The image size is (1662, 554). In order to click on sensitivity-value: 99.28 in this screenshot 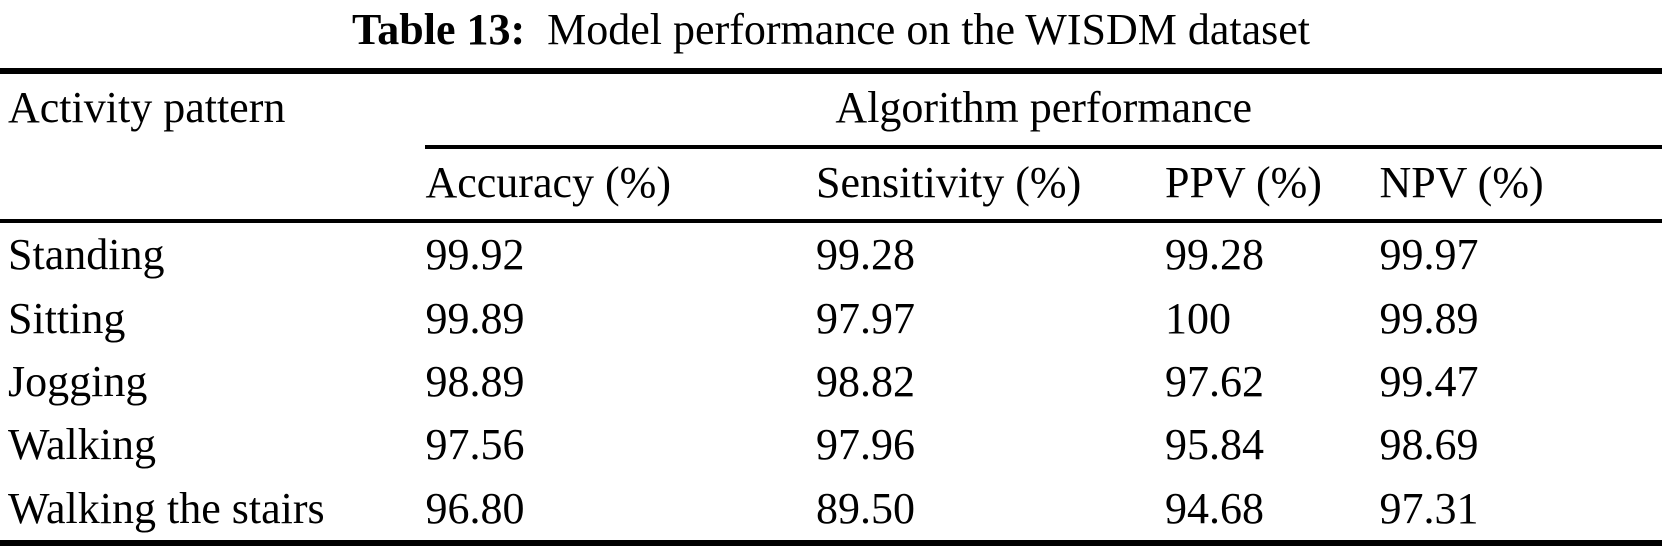, I will do `click(866, 255)`.